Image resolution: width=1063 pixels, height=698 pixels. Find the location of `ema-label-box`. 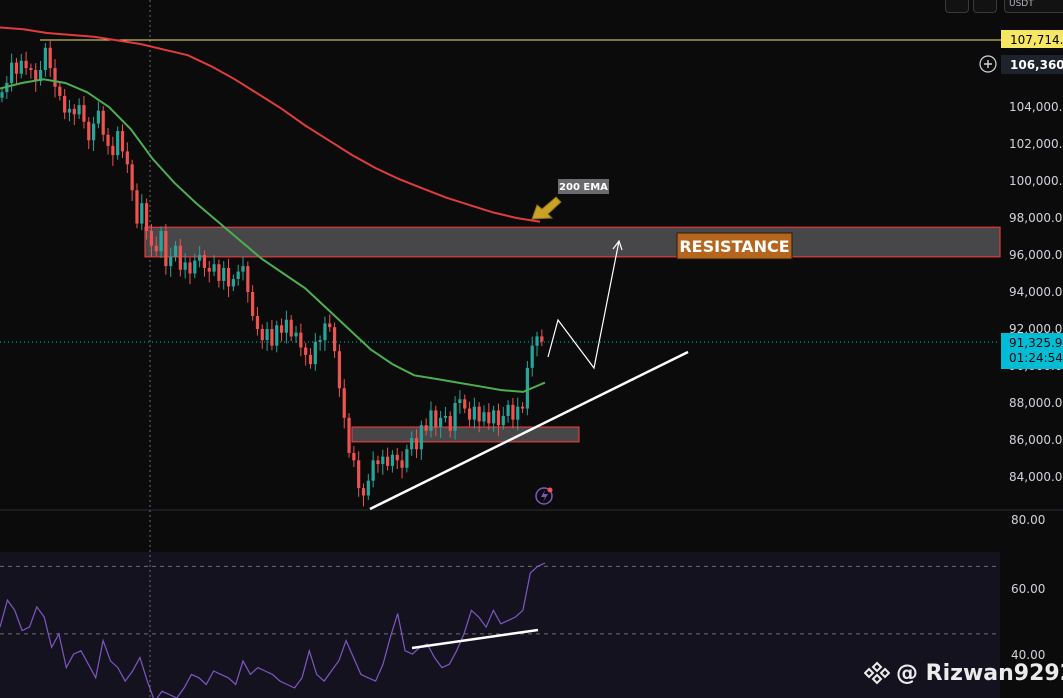

ema-label-box is located at coordinates (583, 186).